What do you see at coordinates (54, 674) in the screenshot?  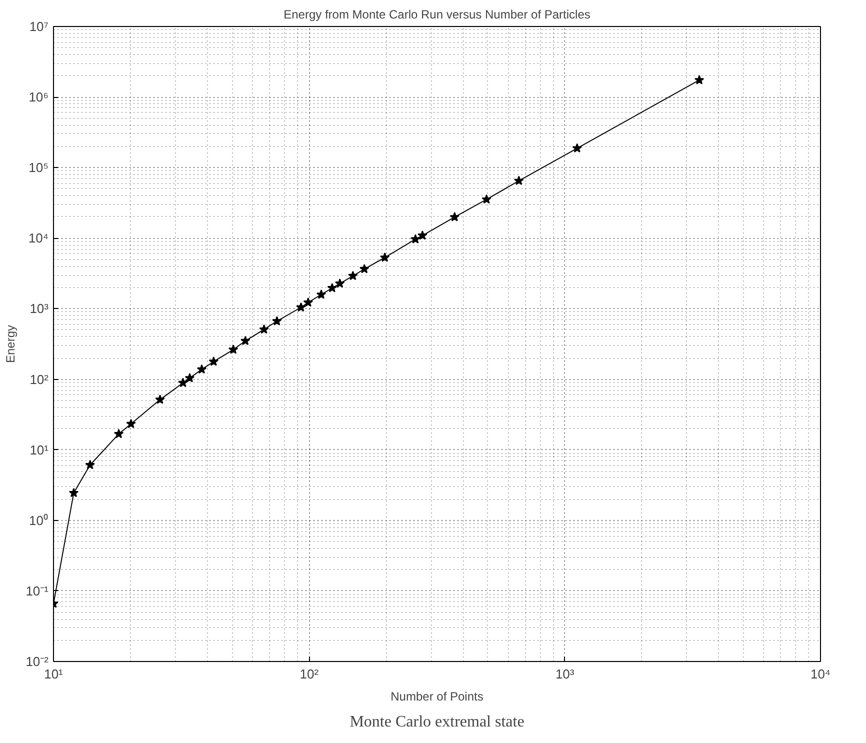 I see `x-tick-label: 10¹` at bounding box center [54, 674].